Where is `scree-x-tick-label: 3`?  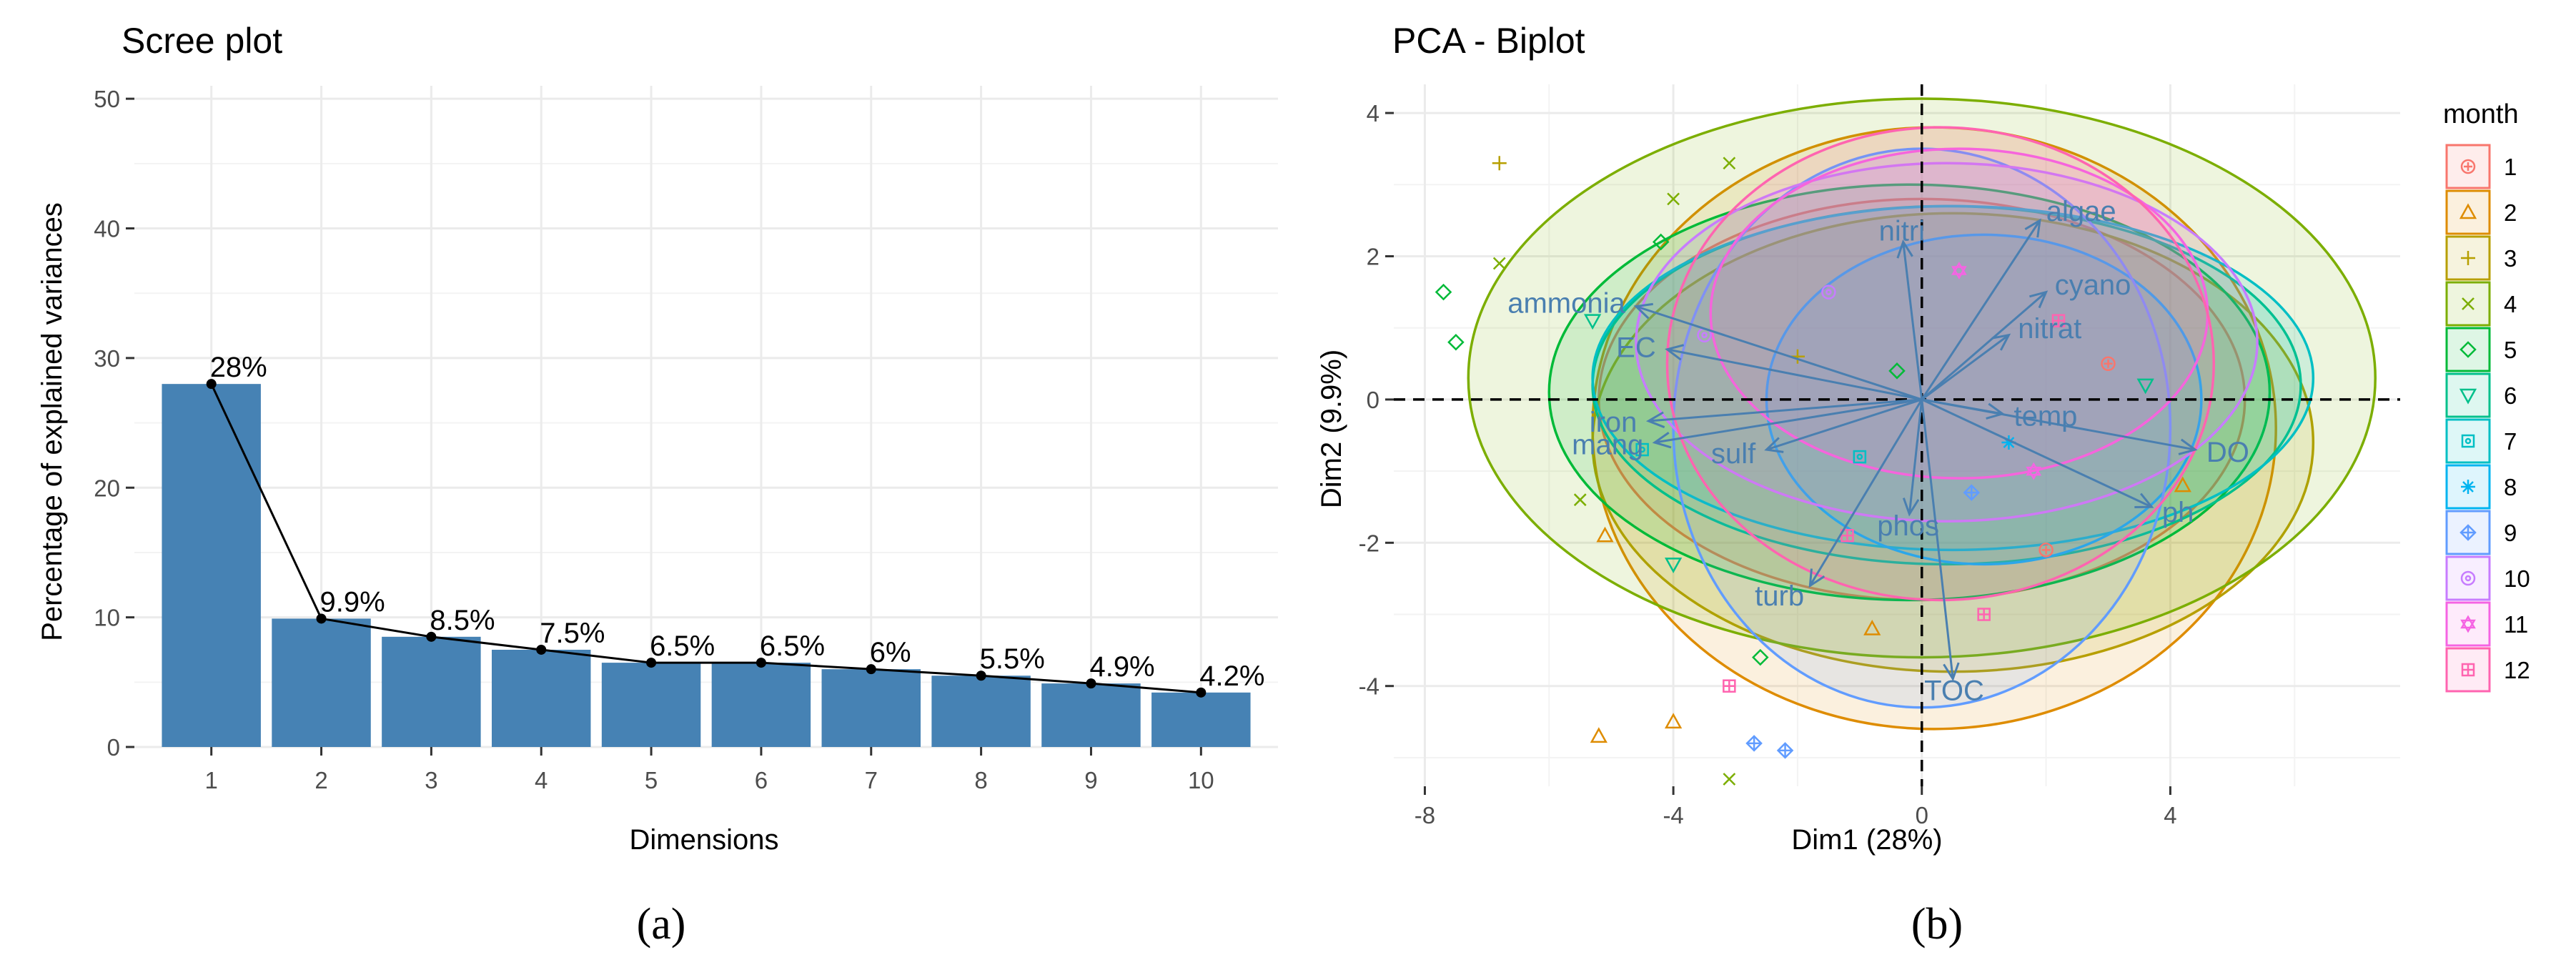 scree-x-tick-label: 3 is located at coordinates (431, 780).